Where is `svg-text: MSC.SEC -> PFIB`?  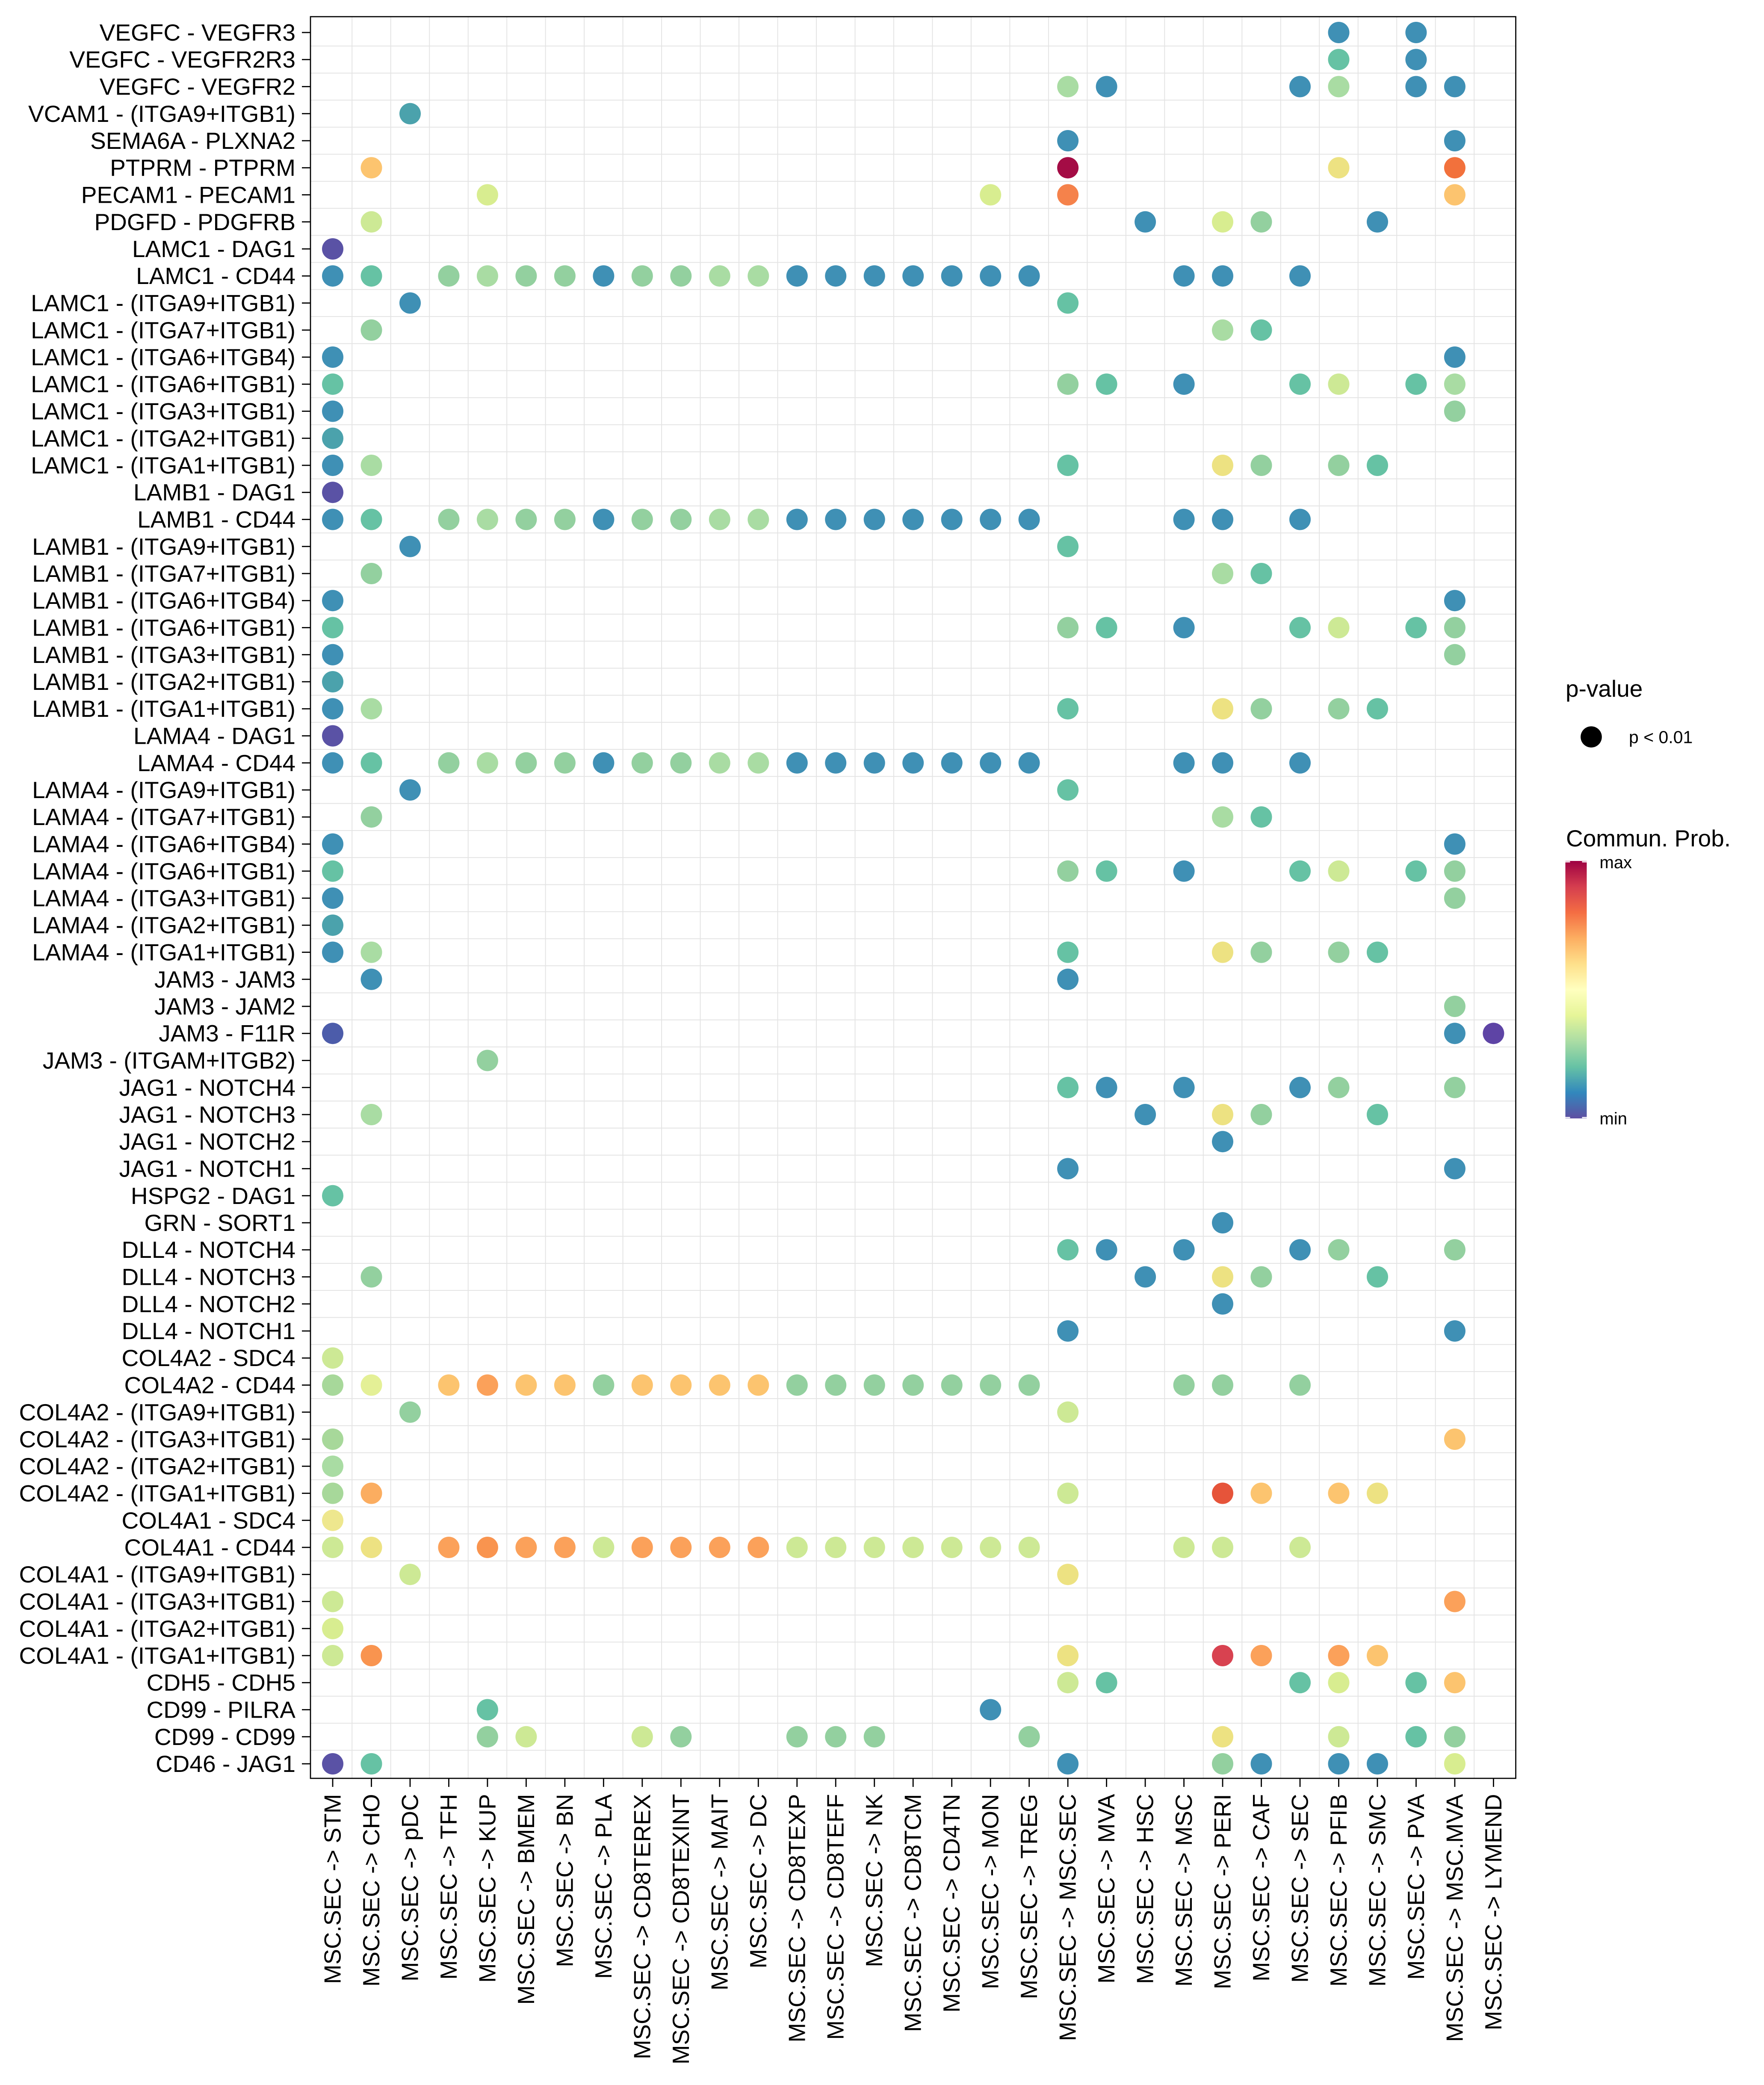 svg-text: MSC.SEC -> PFIB is located at coordinates (1339, 1890).